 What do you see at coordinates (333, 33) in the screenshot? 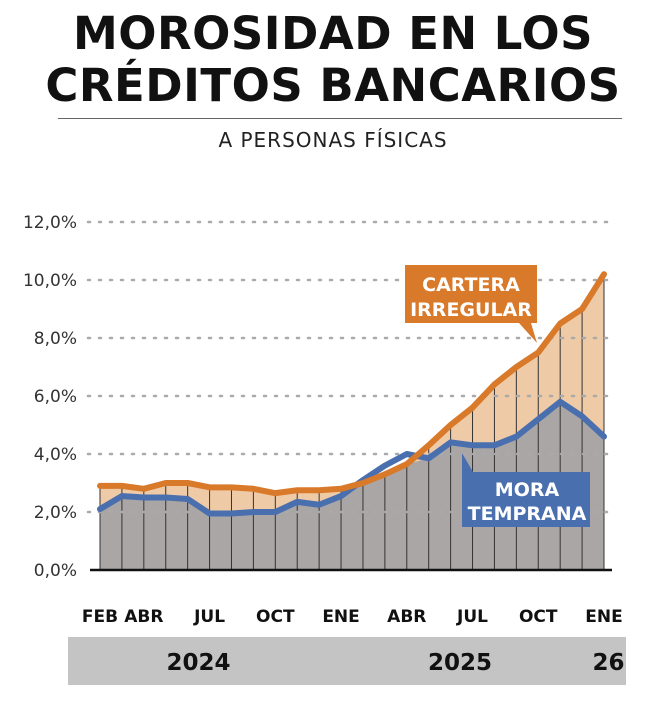
I see `title-line-1: MOROSIDAD EN LOS` at bounding box center [333, 33].